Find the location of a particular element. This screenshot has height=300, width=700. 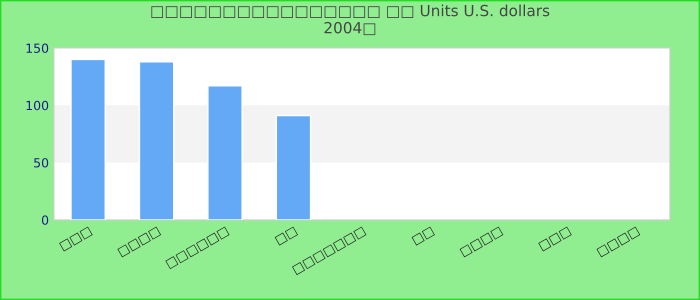

y-tick-label: 50 is located at coordinates (41, 163).